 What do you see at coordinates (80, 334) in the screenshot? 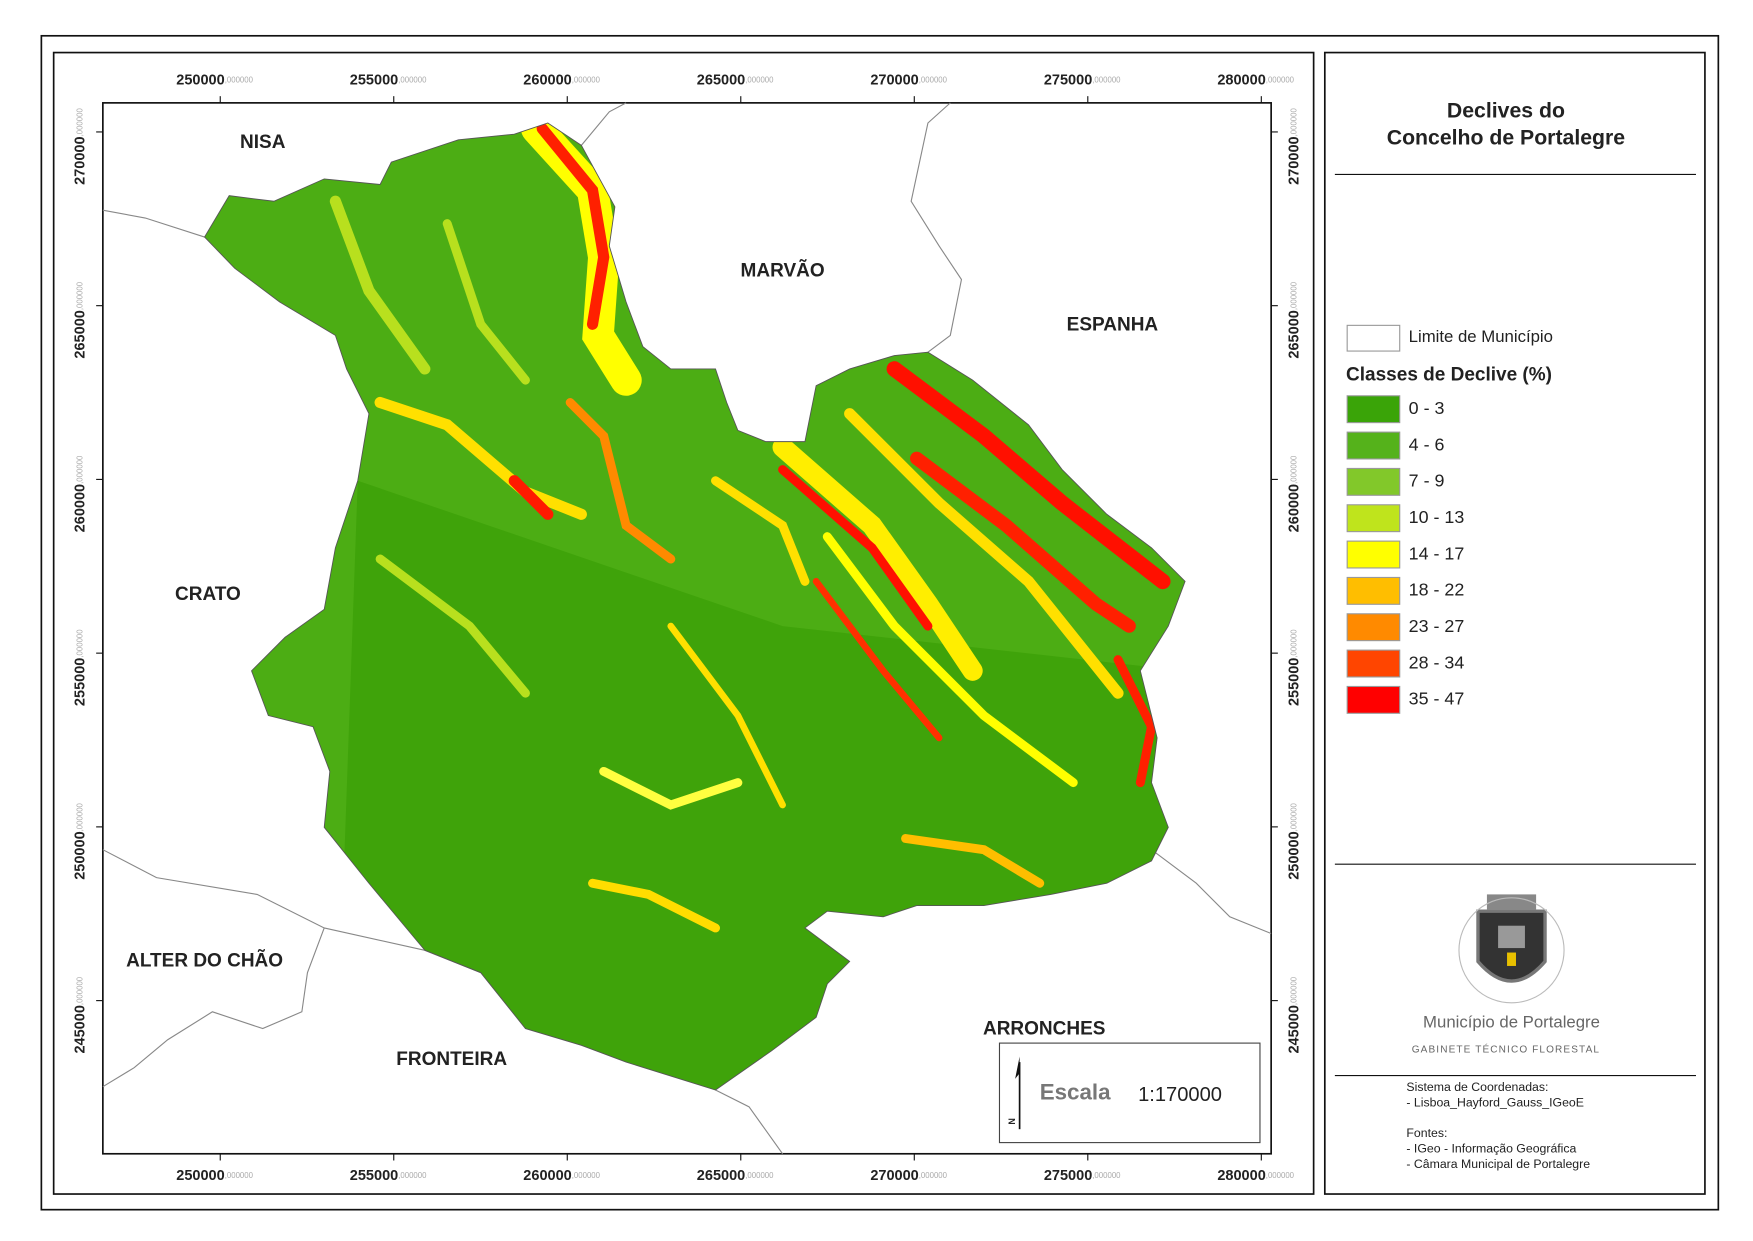
I see `y-tick-label: 265000` at bounding box center [80, 334].